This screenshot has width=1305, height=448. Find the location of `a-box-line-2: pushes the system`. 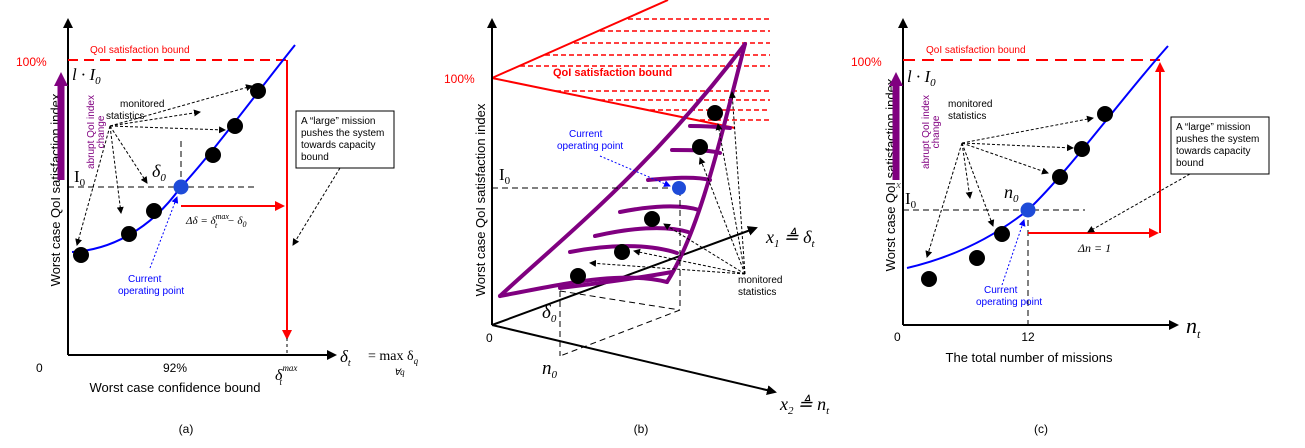

a-box-line-2: pushes the system is located at coordinates (342, 133).